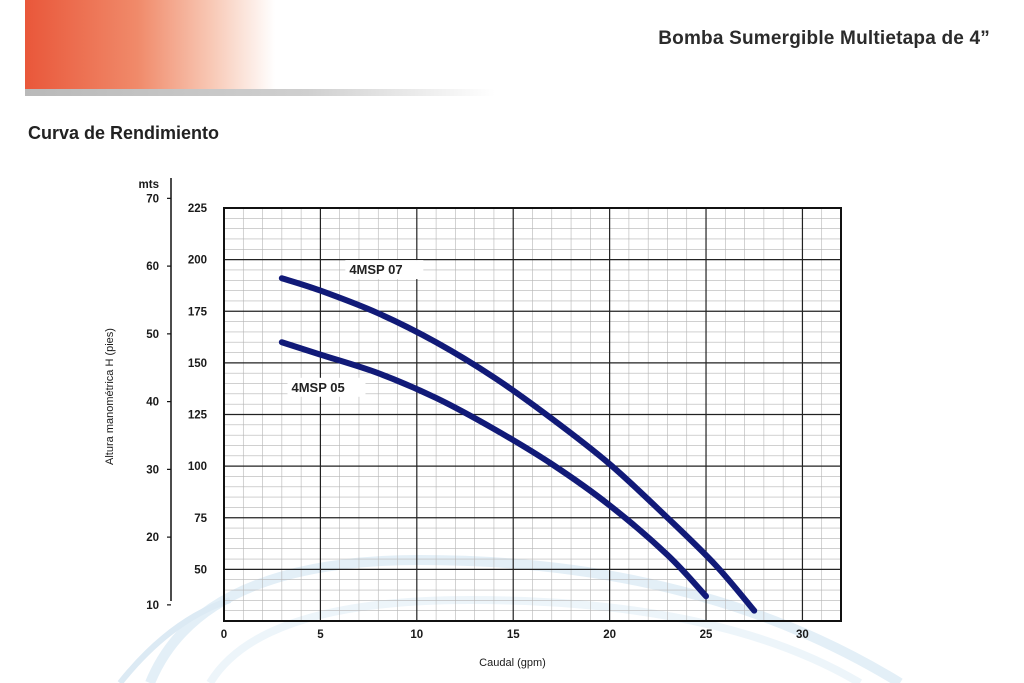  Describe the element at coordinates (152, 403) in the screenshot. I see `meters-tick-label: 40` at that location.